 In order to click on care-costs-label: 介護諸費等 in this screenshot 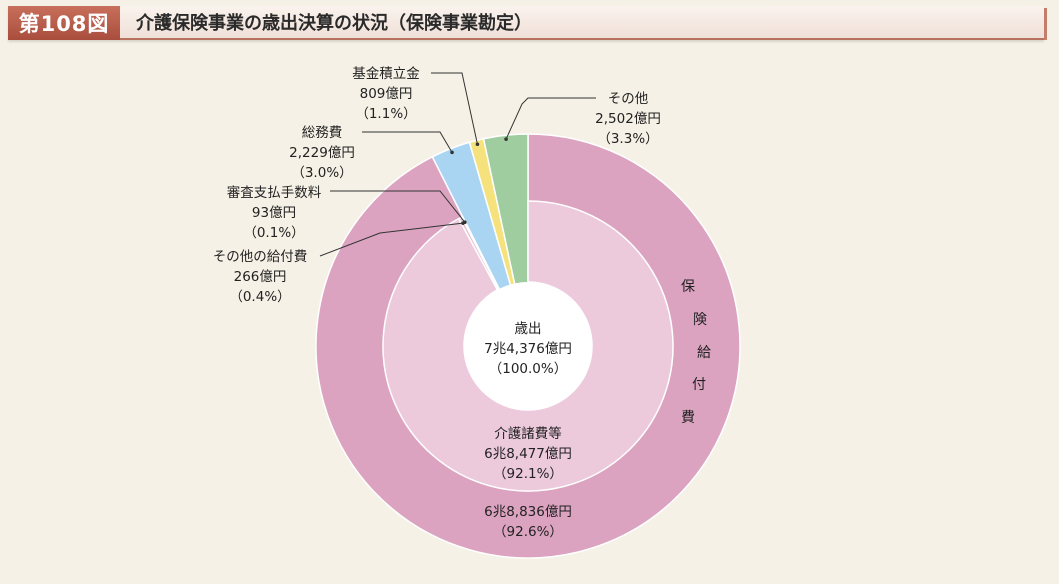, I will do `click(528, 433)`.